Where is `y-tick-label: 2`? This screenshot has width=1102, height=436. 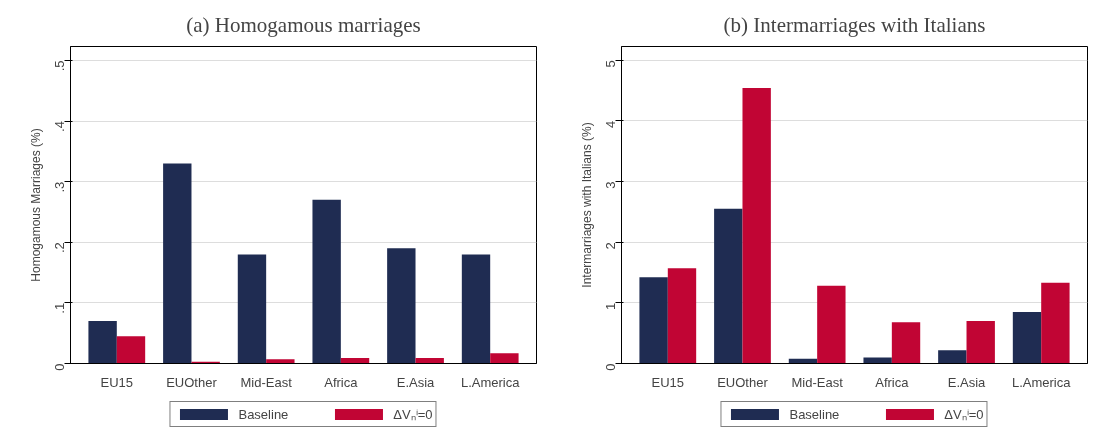 y-tick-label: 2 is located at coordinates (610, 246).